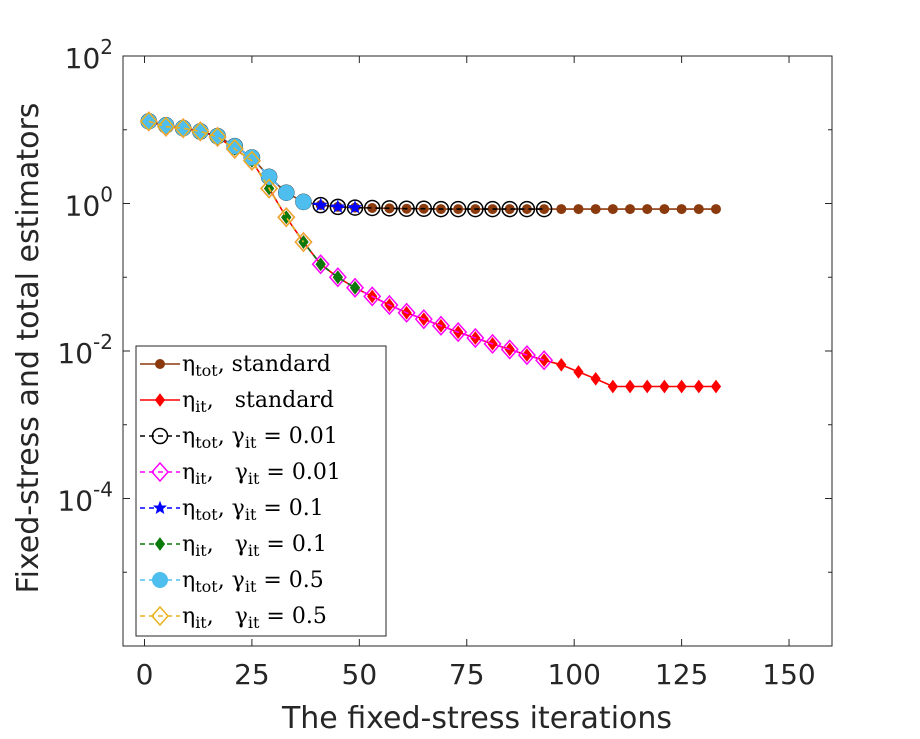  I want to click on y-tick-label: 10⁻², so click(85, 350).